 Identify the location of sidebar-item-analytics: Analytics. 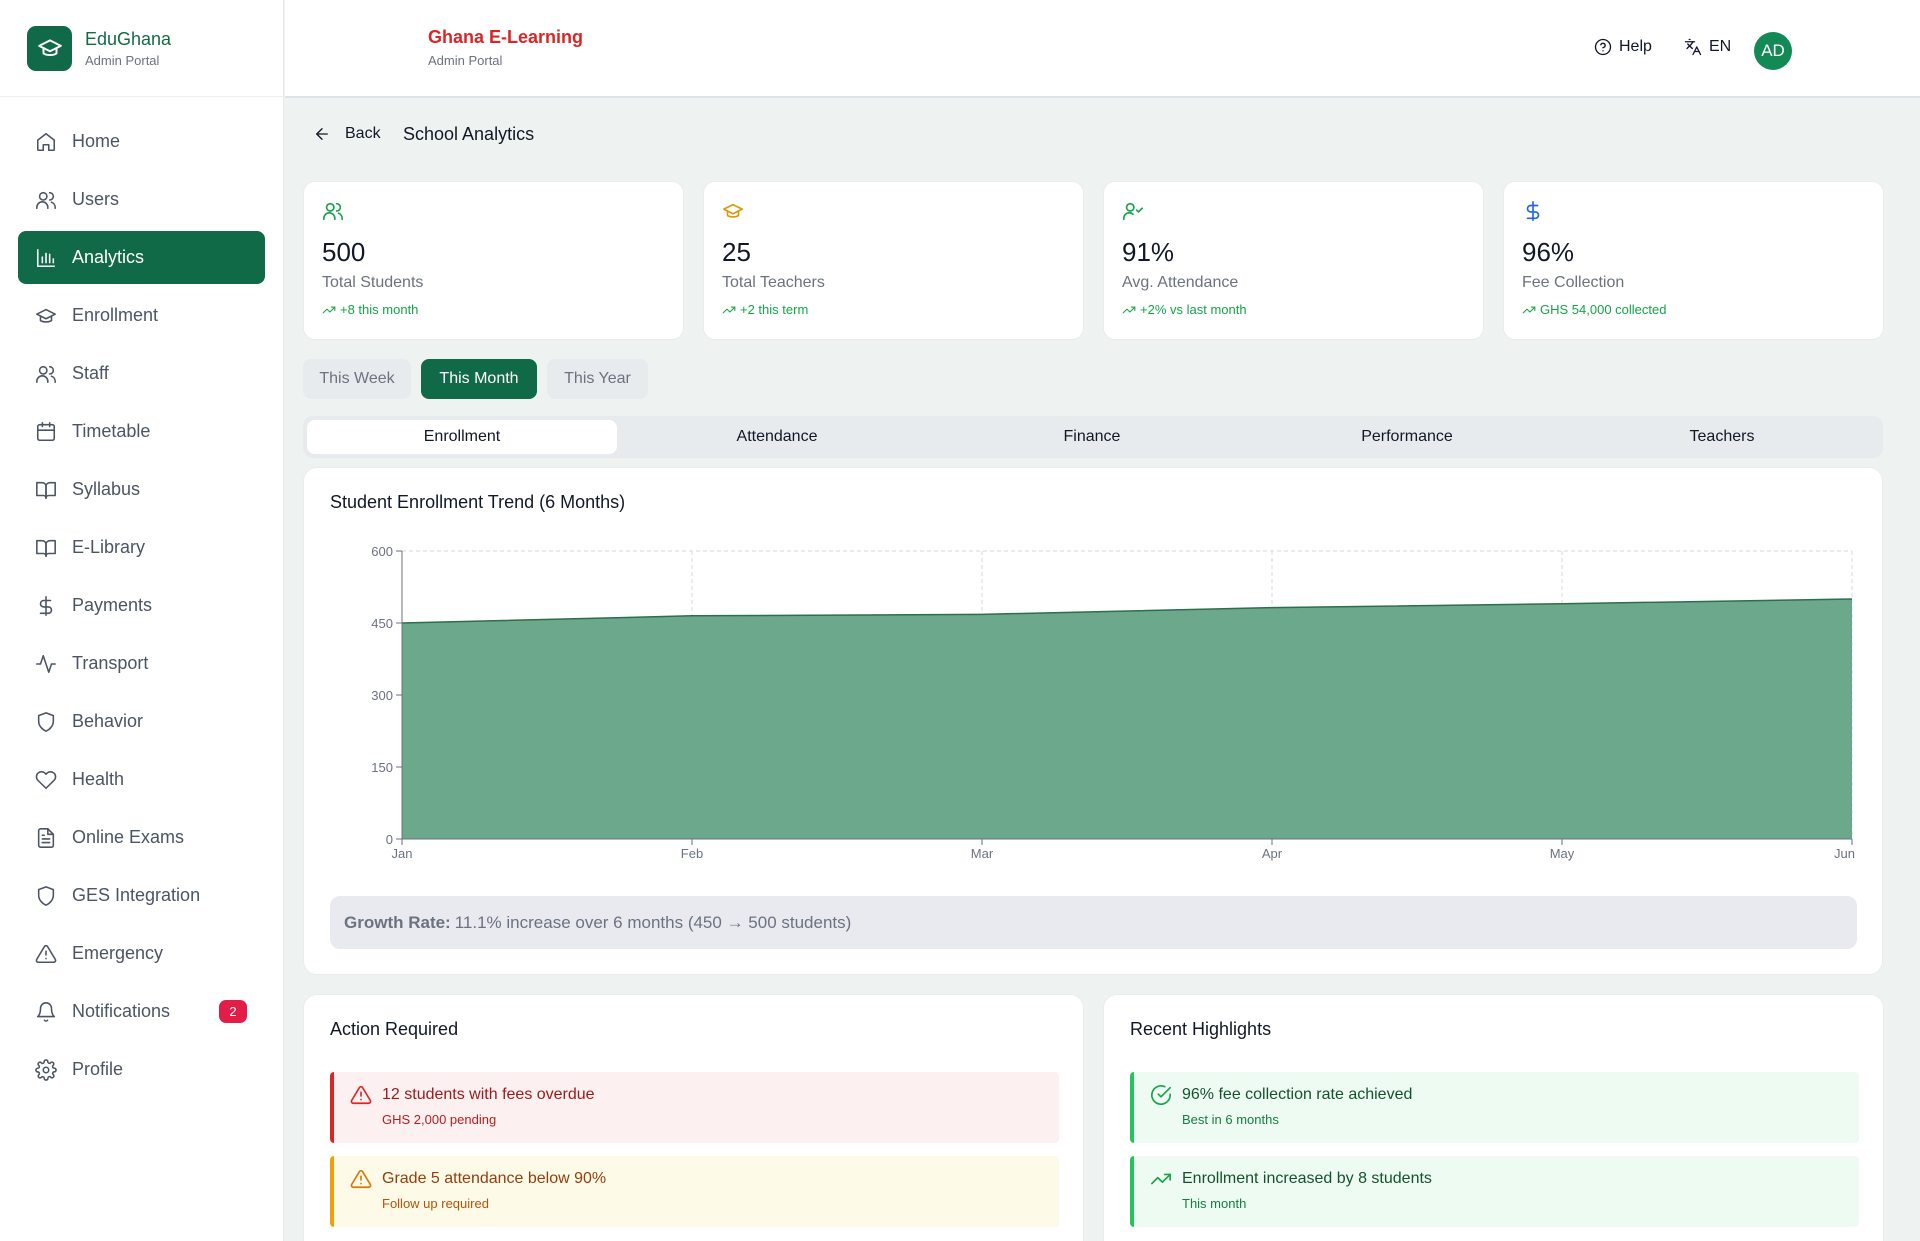
(141, 257).